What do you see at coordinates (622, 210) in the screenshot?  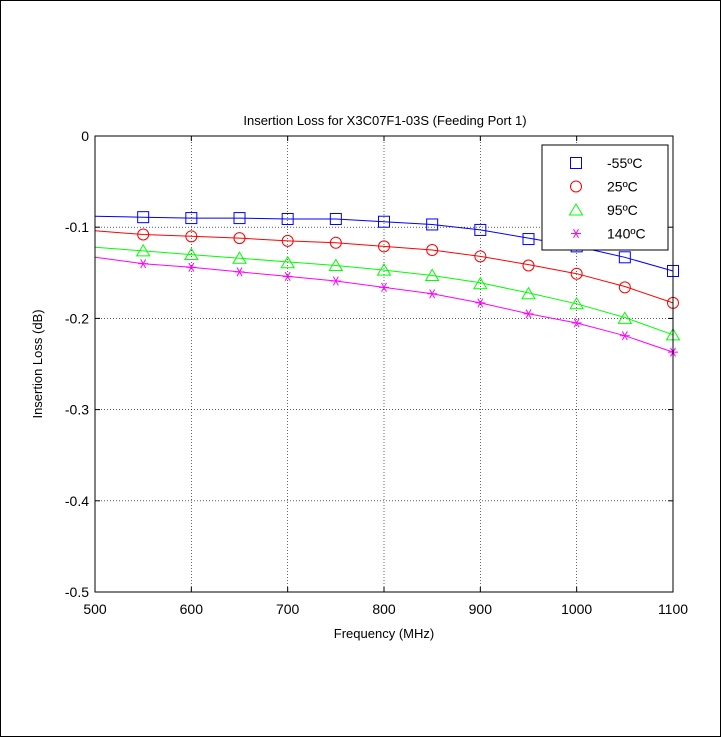 I see `legend-label: 95ºC` at bounding box center [622, 210].